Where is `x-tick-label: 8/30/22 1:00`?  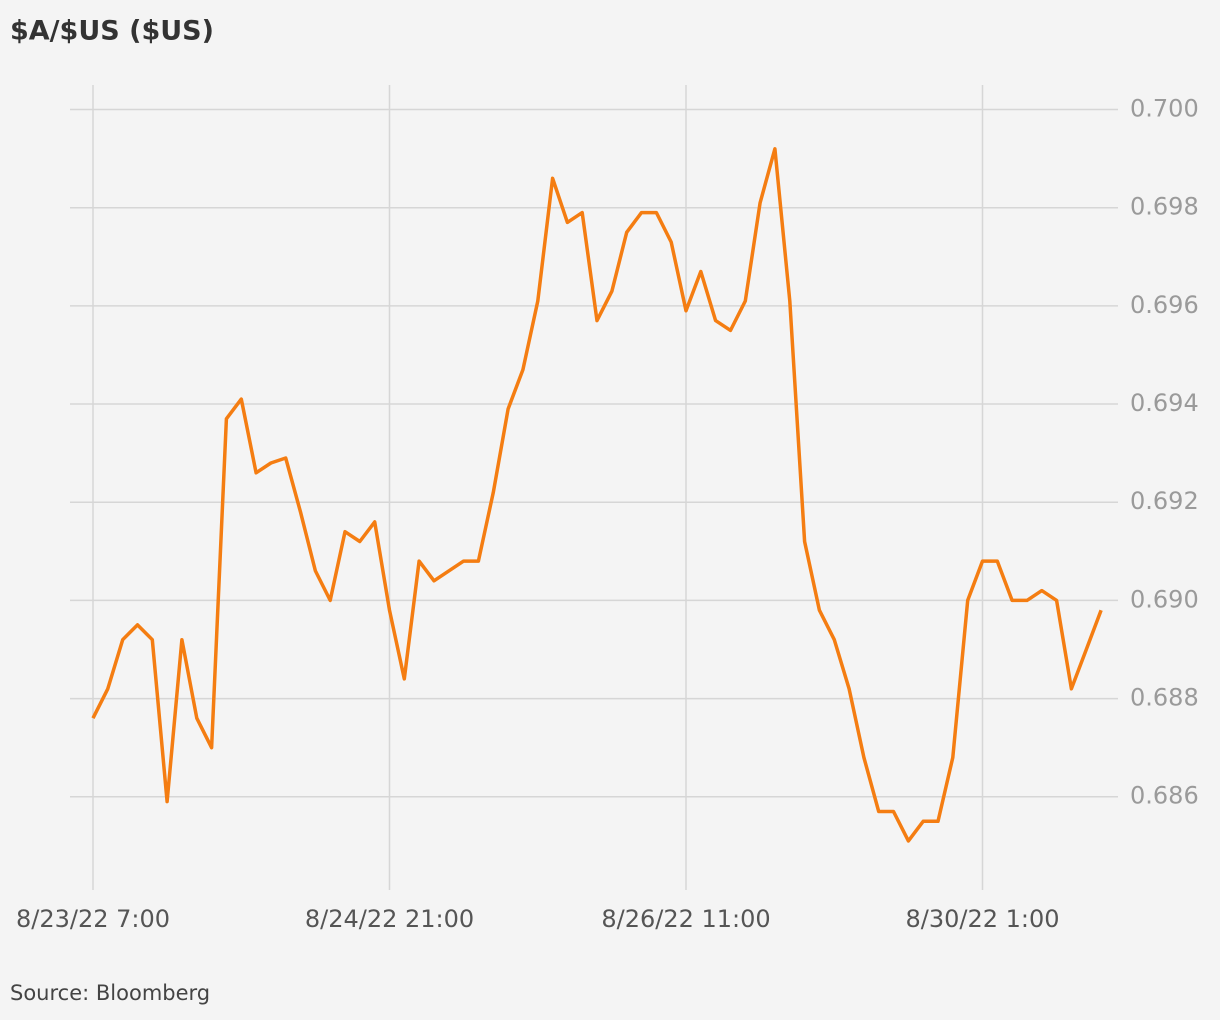
x-tick-label: 8/30/22 1:00 is located at coordinates (982, 919).